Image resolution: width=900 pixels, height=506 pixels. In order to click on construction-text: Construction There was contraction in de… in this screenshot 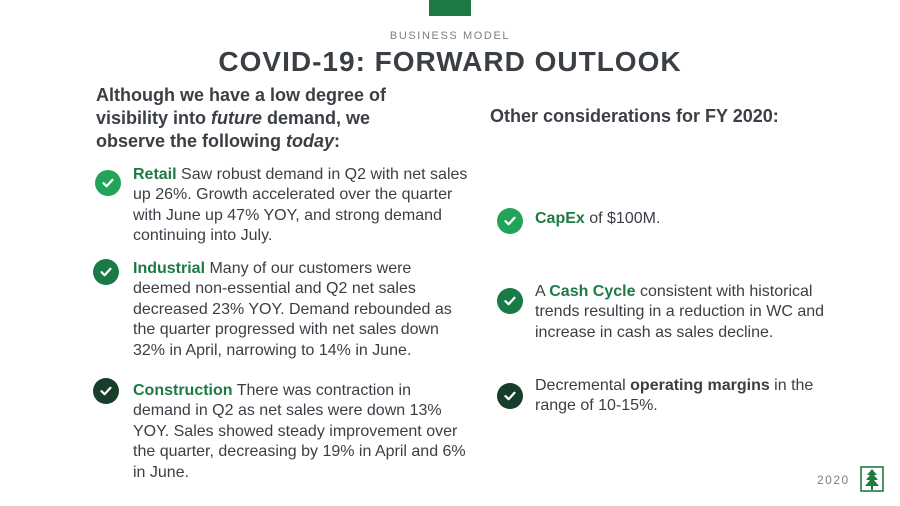, I will do `click(300, 432)`.